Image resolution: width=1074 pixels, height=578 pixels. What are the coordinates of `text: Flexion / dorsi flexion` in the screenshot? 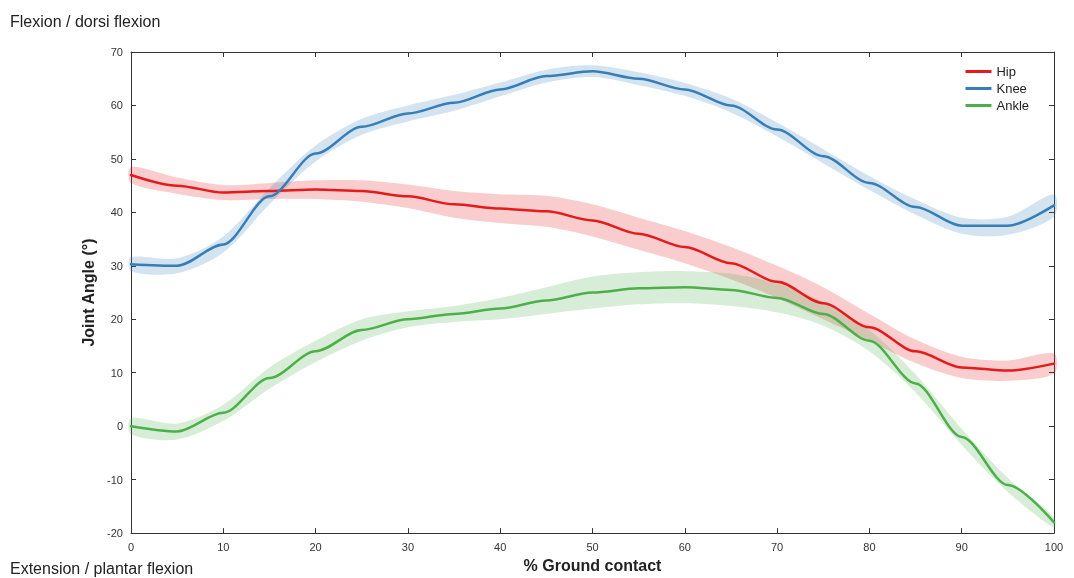 It's located at (85, 21).